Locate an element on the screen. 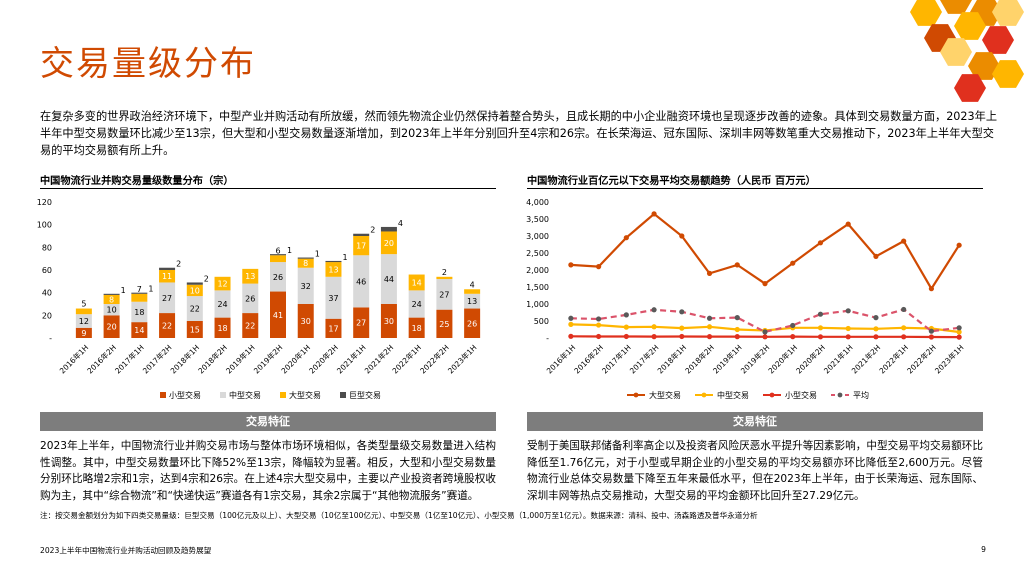 The width and height of the screenshot is (1024, 576). bar-data-label: 17 is located at coordinates (333, 328).